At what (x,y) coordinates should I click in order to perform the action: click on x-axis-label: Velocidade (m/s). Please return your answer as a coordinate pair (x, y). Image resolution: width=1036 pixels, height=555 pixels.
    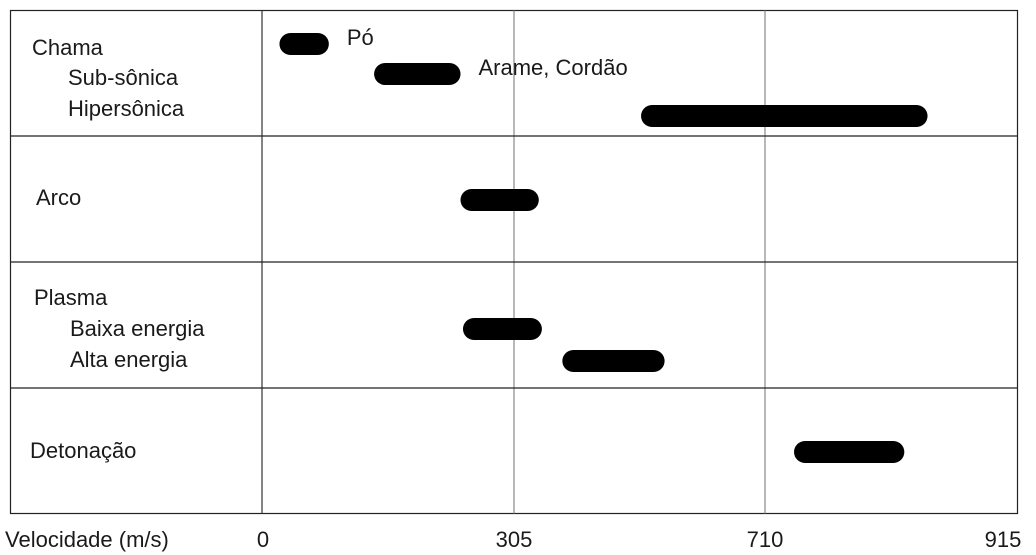
    Looking at the image, I should click on (87, 539).